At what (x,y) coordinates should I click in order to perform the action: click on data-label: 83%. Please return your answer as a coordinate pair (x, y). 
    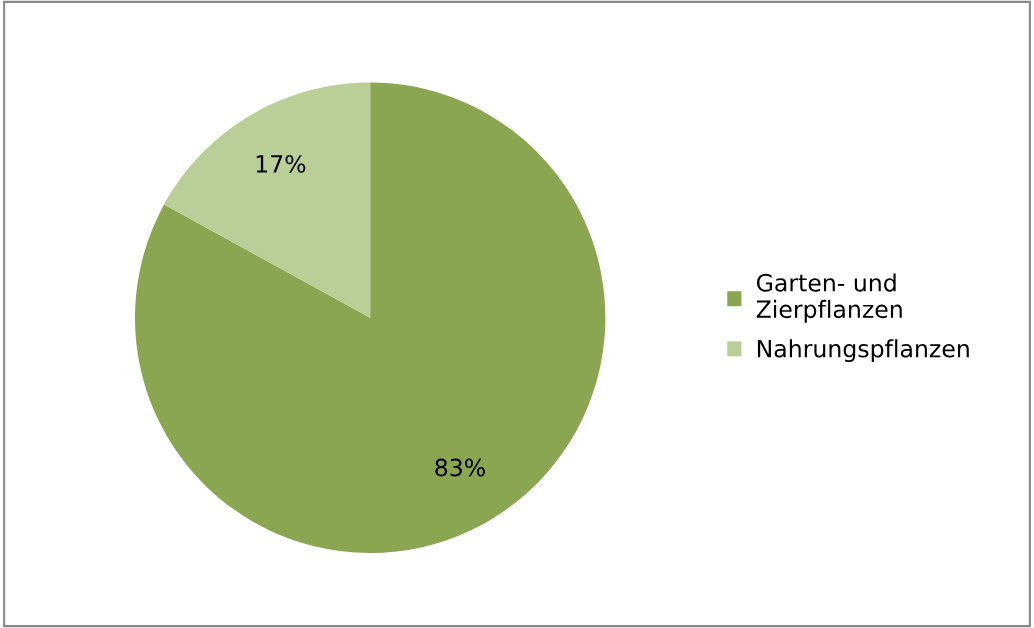
    Looking at the image, I should click on (460, 467).